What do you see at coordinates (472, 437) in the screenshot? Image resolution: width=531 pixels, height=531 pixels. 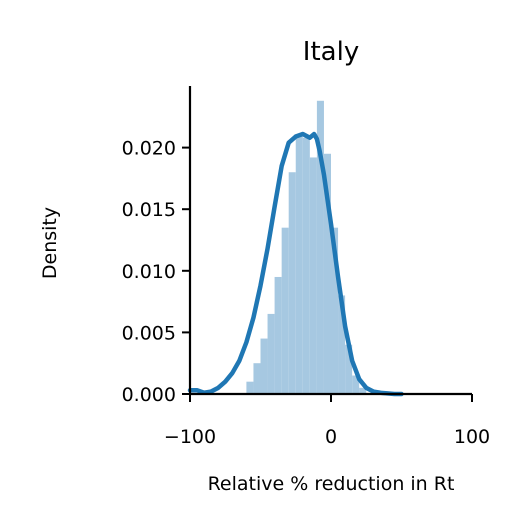 I see `x-tick-label: 100` at bounding box center [472, 437].